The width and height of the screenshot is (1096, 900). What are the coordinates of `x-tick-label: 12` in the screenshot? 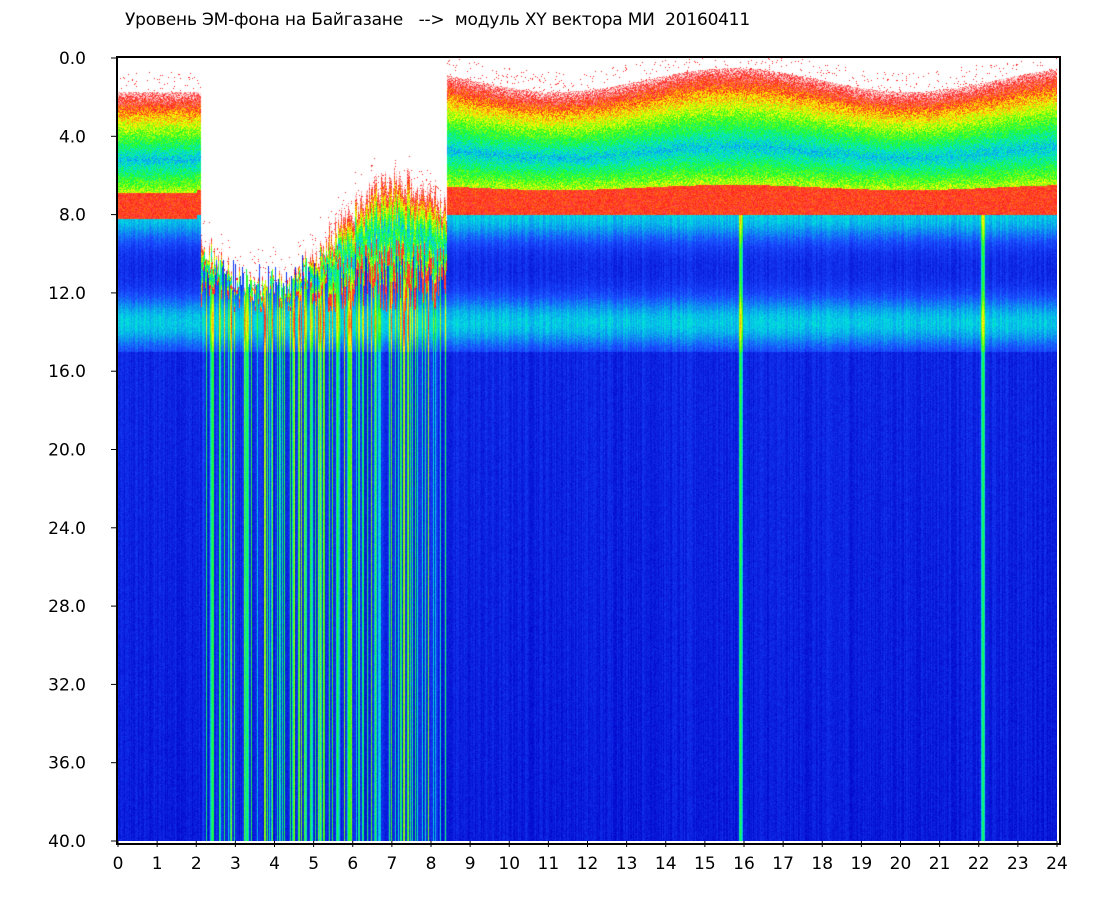 It's located at (588, 864).